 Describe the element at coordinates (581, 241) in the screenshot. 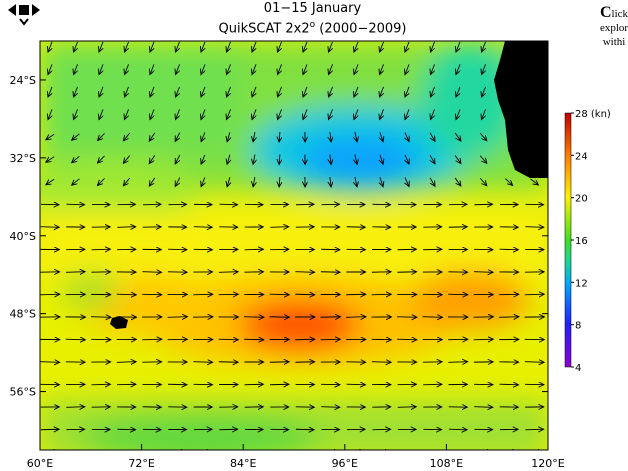

I see `colorbar-tick-label: 16` at that location.